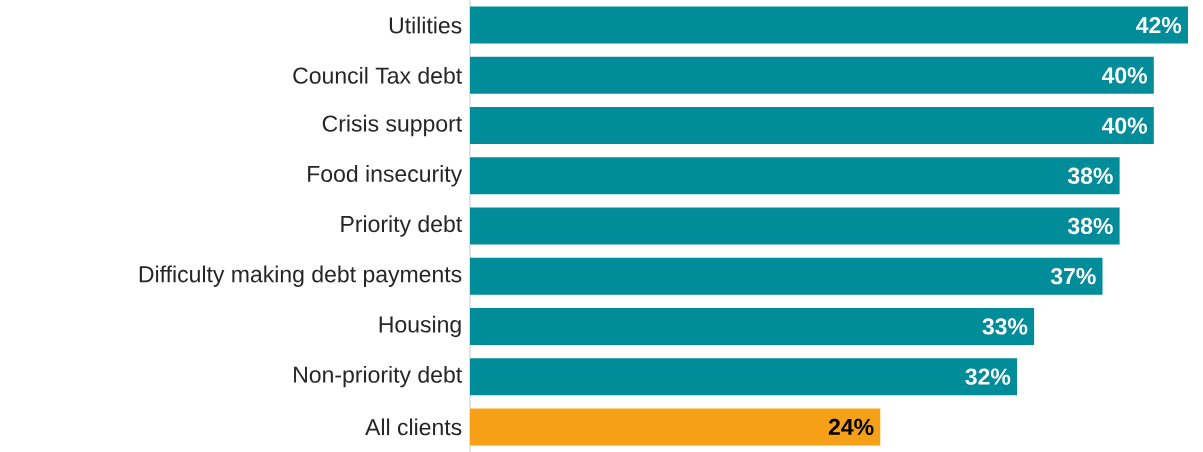 Image resolution: width=1203 pixels, height=452 pixels. Describe the element at coordinates (988, 376) in the screenshot. I see `data-label: 32%` at that location.